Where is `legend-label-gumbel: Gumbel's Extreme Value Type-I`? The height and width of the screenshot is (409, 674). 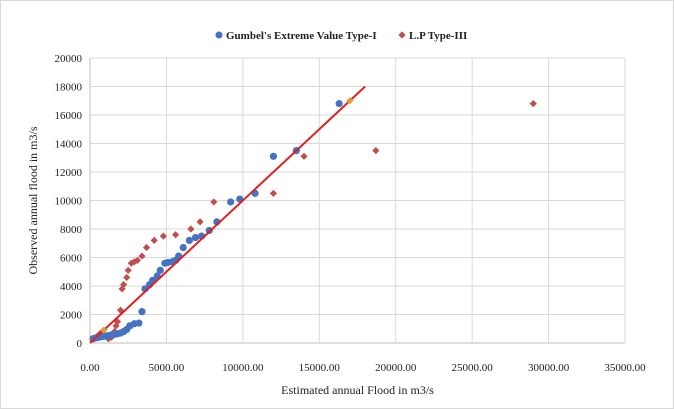 legend-label-gumbel: Gumbel's Extreme Value Type-I is located at coordinates (301, 36).